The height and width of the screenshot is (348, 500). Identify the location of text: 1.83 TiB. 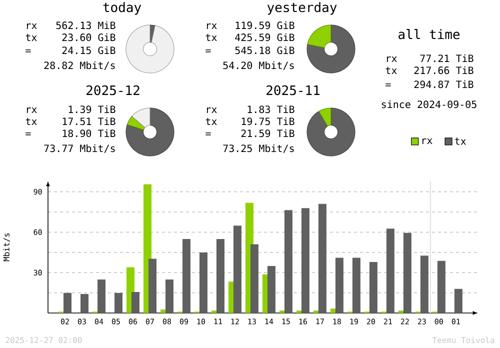
(271, 109).